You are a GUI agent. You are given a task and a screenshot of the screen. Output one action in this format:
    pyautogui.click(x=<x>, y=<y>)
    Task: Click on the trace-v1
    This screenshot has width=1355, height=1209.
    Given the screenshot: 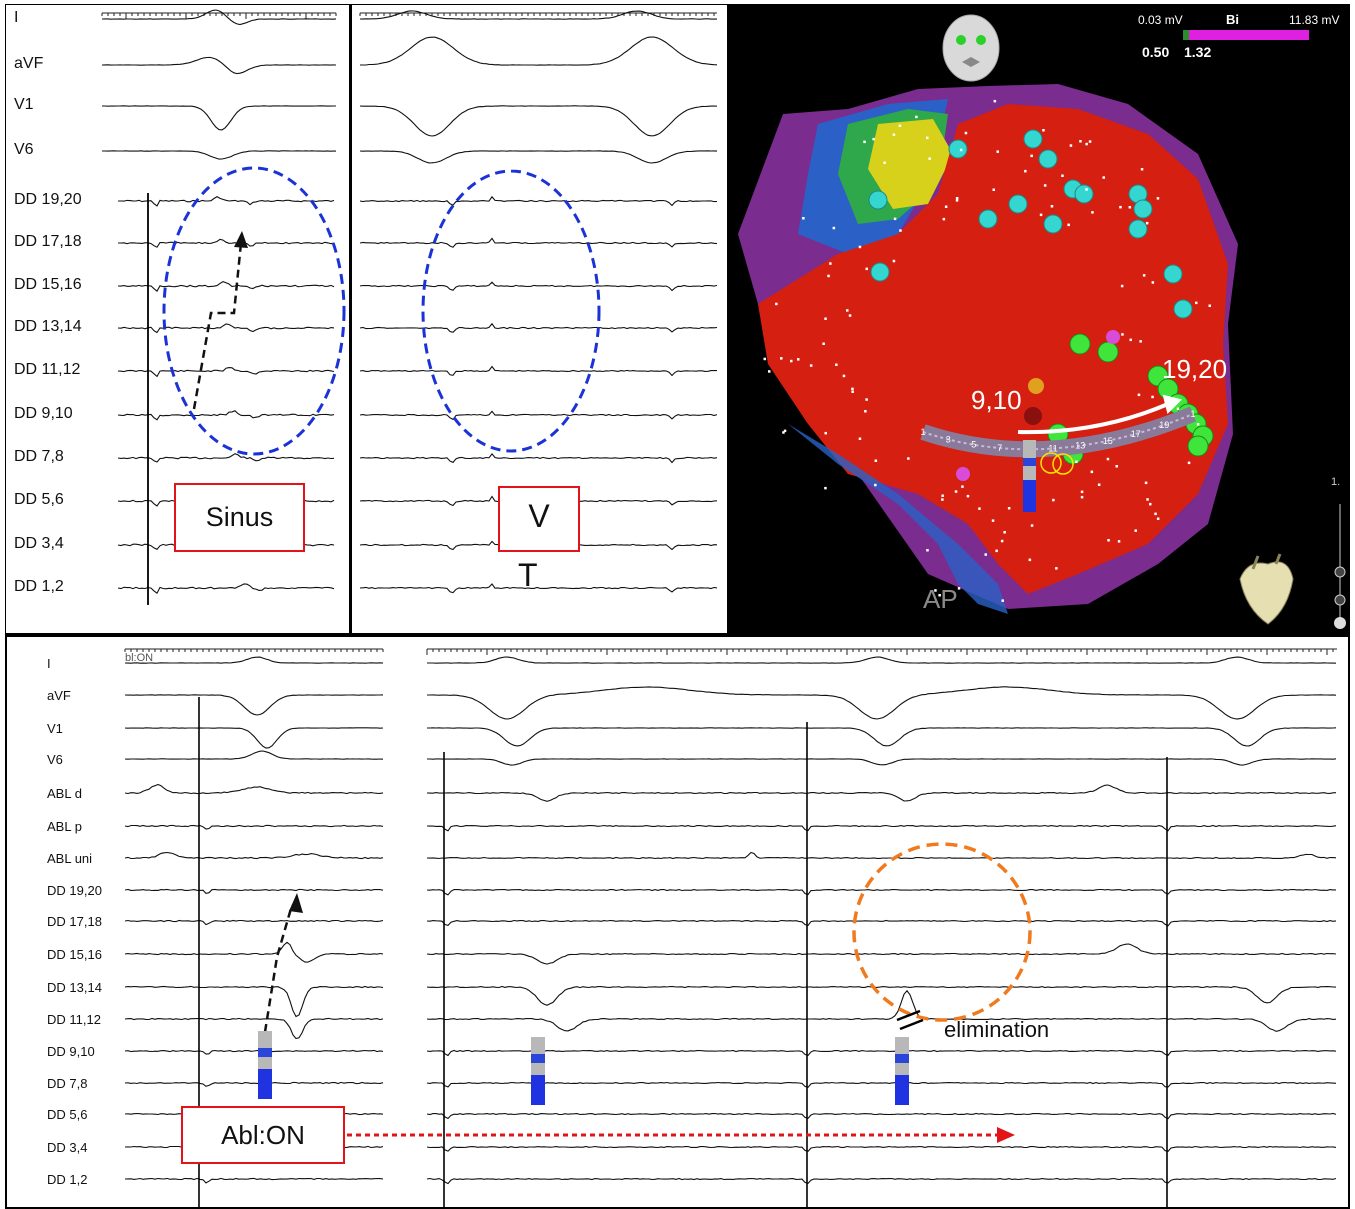 What is the action you would take?
    pyautogui.click(x=219, y=118)
    